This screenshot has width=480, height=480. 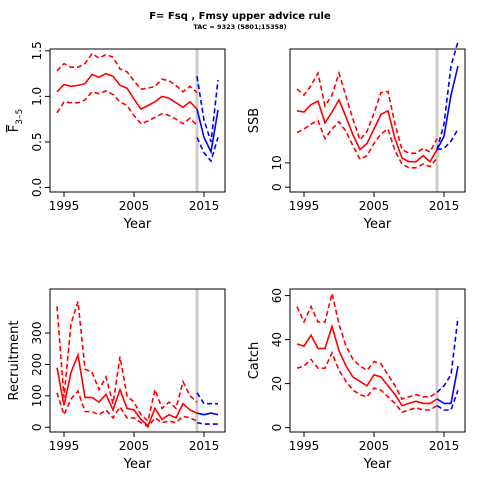 What do you see at coordinates (37, 50) in the screenshot?
I see `y-tick-label: 1.5` at bounding box center [37, 50].